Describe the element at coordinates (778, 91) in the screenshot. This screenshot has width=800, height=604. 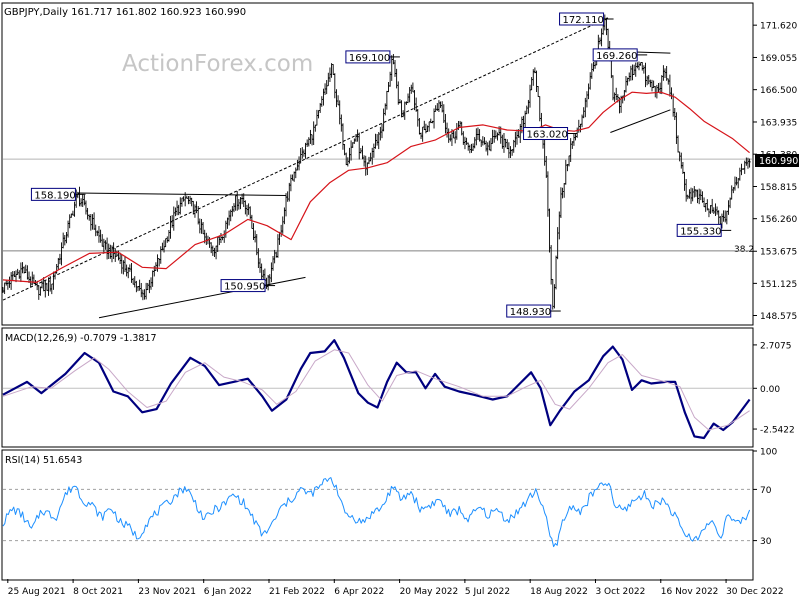
I see `price-axis-label: 166.500` at that location.